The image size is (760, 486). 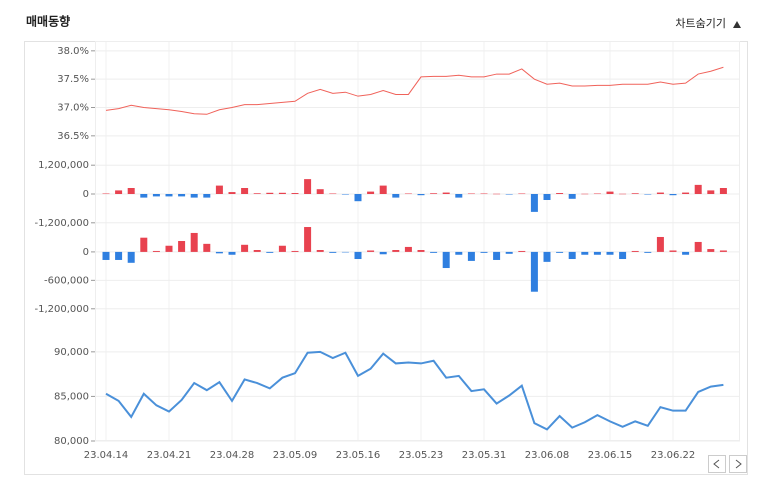 What do you see at coordinates (169, 455) in the screenshot?
I see `x-tick-label: 23.04.21` at bounding box center [169, 455].